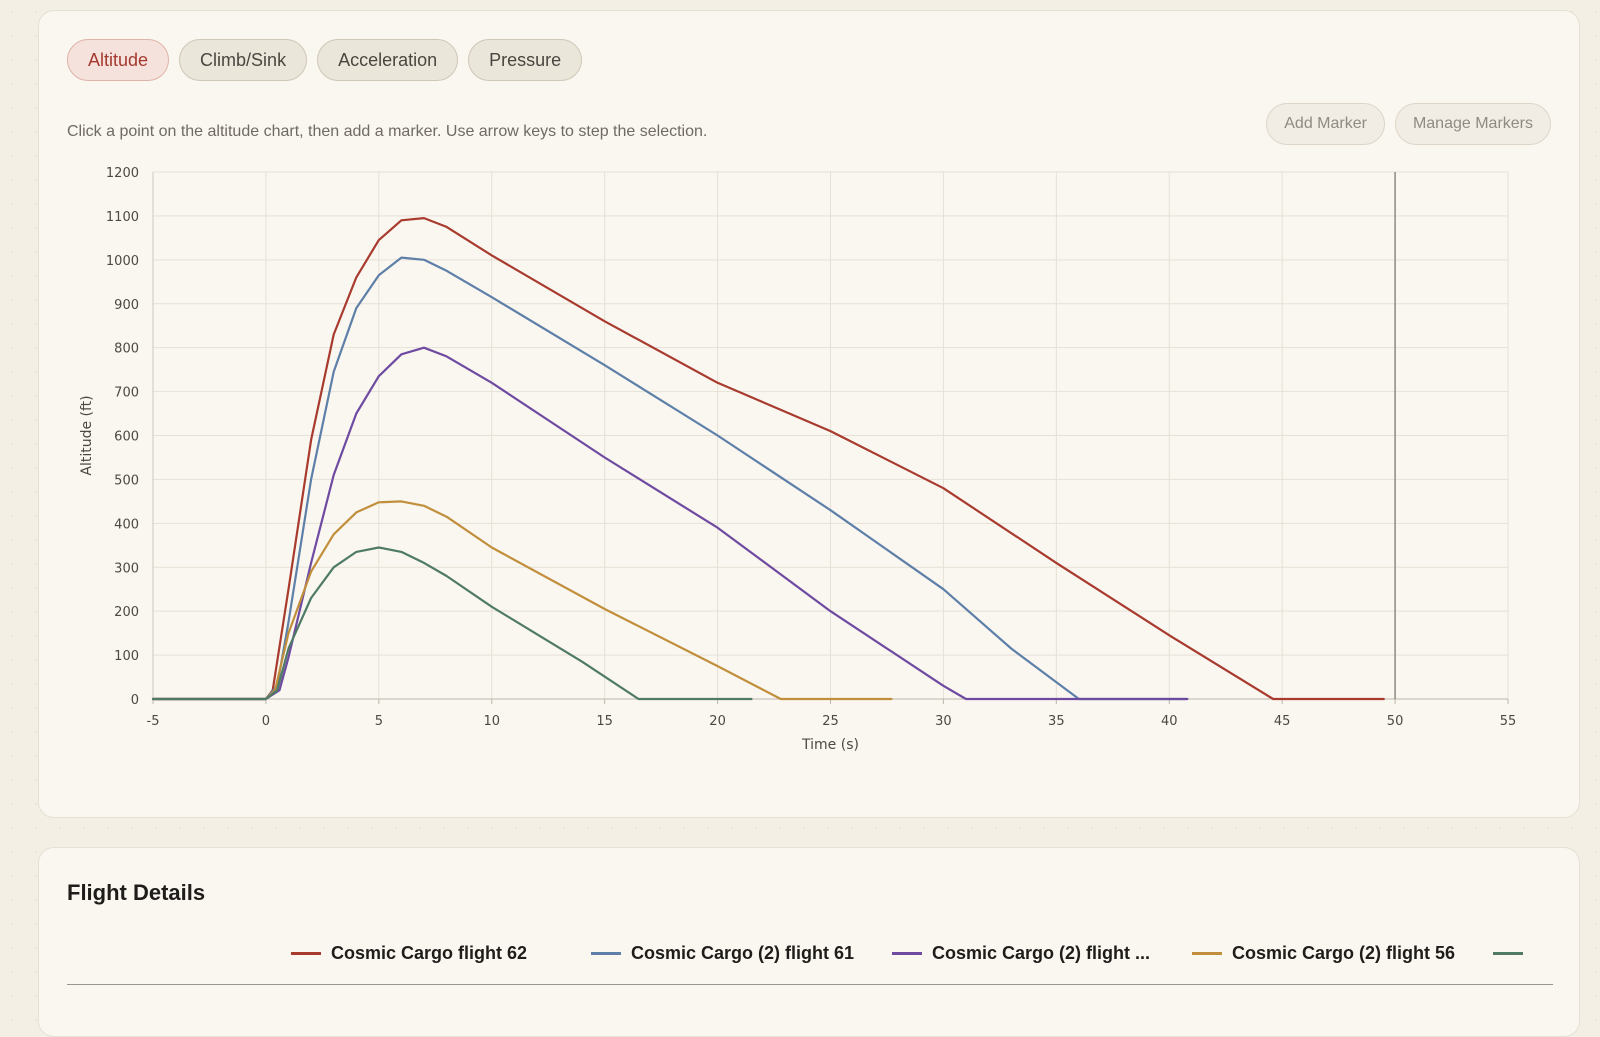 This screenshot has height=1037, width=1600. Describe the element at coordinates (1056, 721) in the screenshot. I see `x-tick-label: 35` at that location.